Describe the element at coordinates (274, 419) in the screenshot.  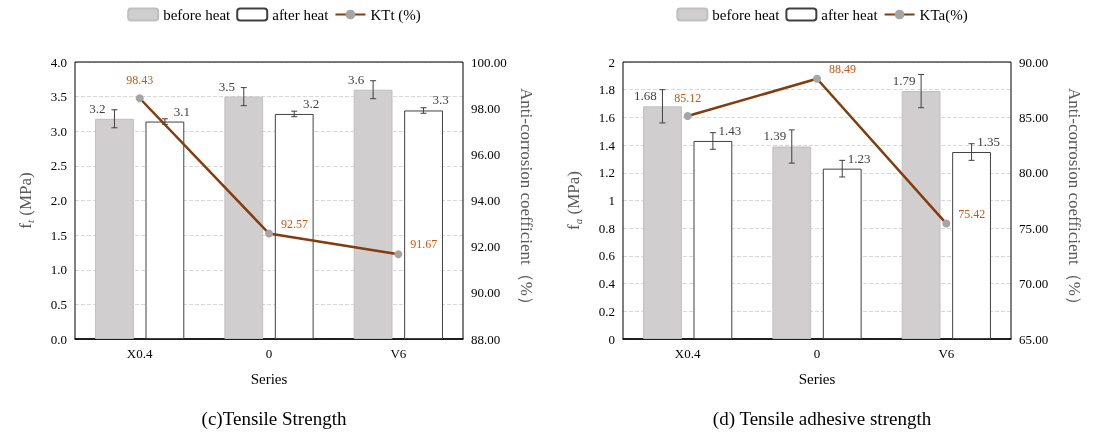
I see `text: (c)Tensile Strength` at that location.